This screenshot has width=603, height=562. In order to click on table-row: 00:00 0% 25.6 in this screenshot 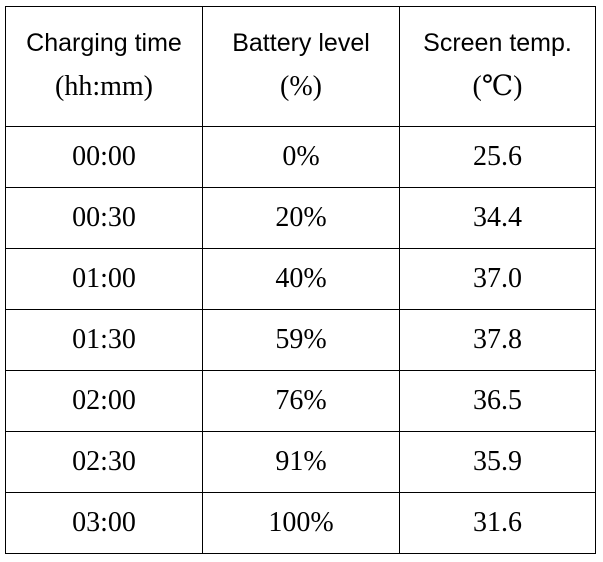, I will do `click(300, 157)`.